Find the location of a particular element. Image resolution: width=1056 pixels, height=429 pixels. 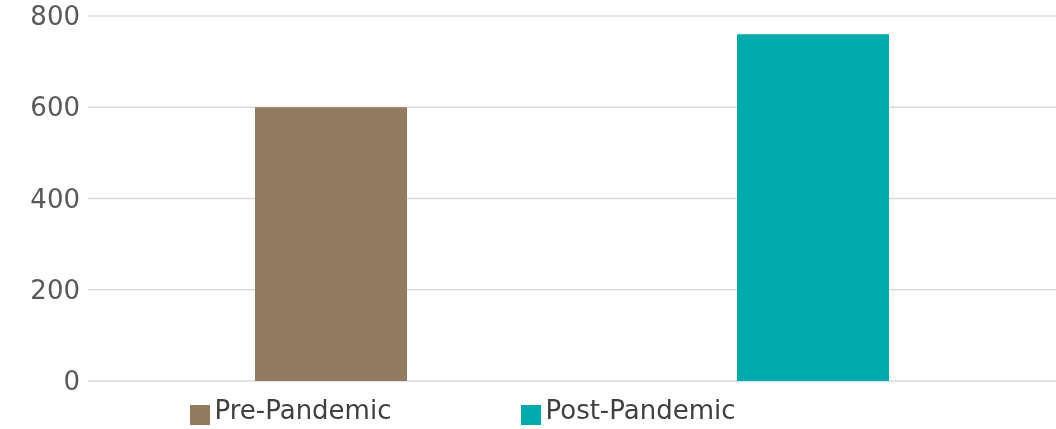

legend-label: Pre-Pandemic is located at coordinates (303, 410).